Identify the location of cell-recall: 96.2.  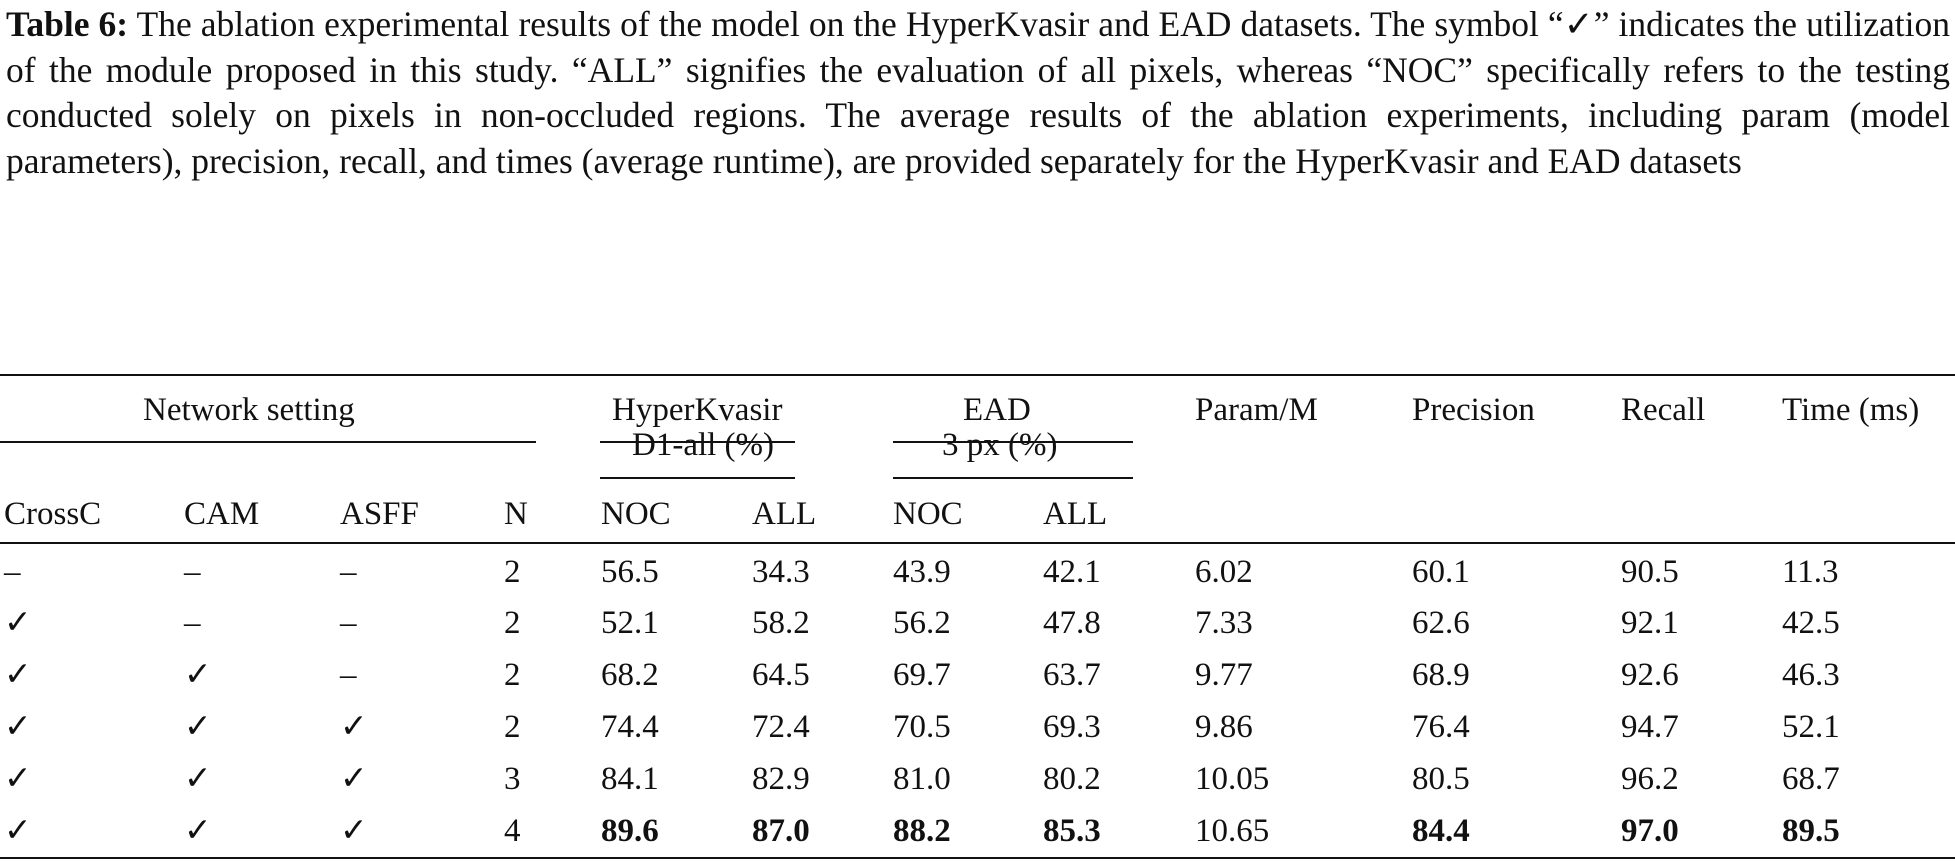
(1650, 779).